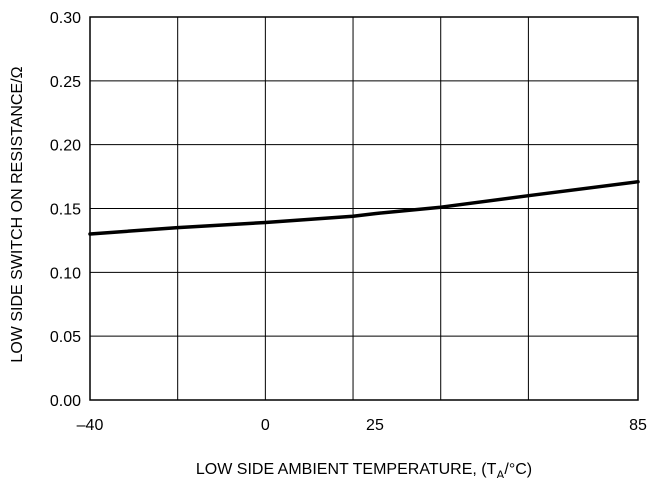 The height and width of the screenshot is (478, 648). I want to click on y-axis-tick-labels: 0.00 0.05 0.10 0.15 0.20 0.25 0.30, so click(65, 210).